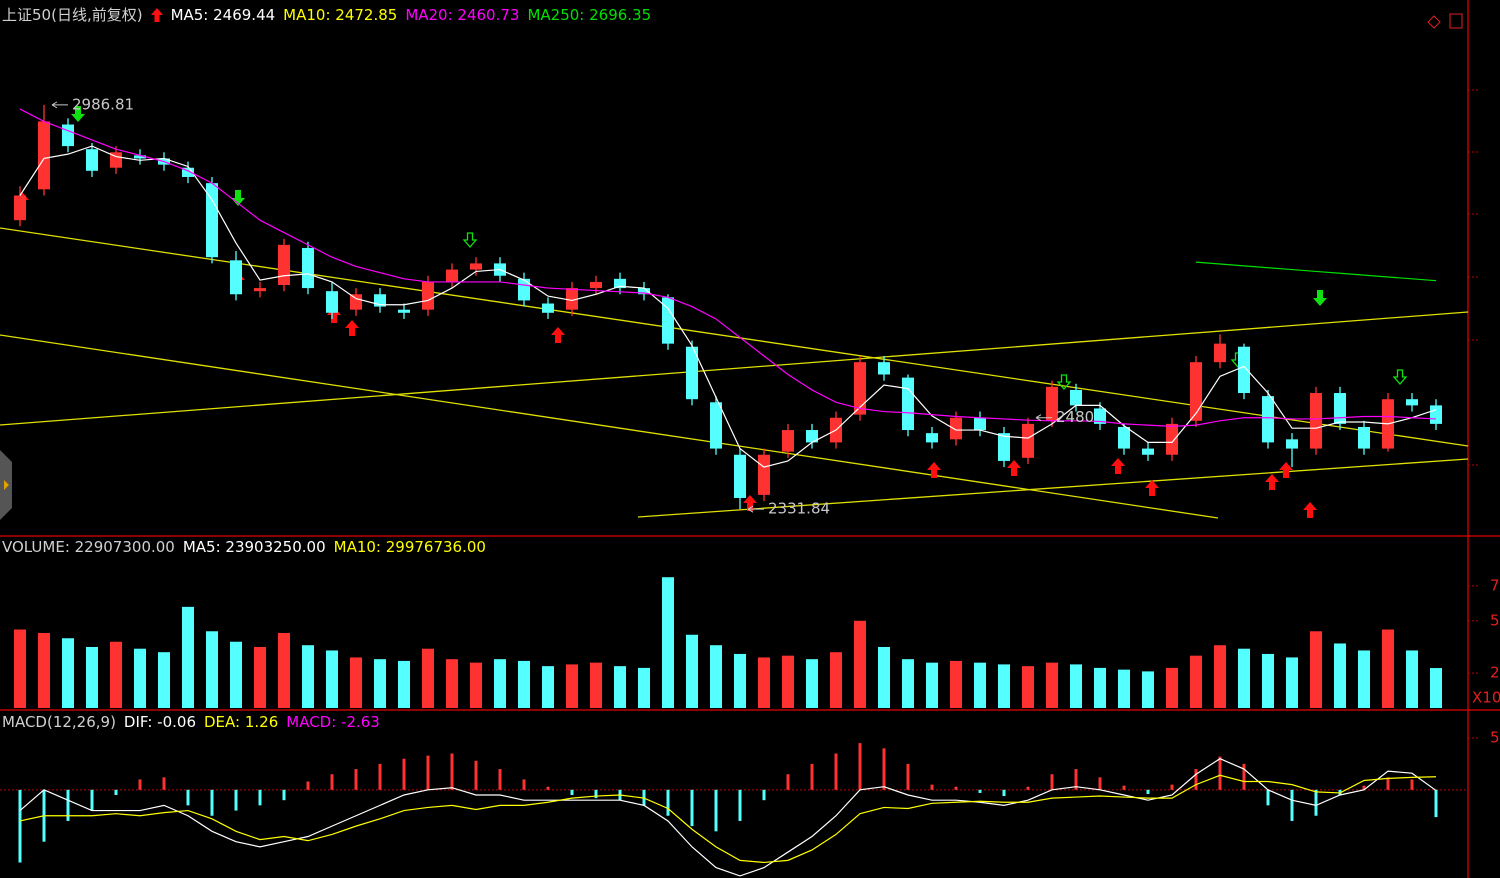 This screenshot has height=878, width=1500. Describe the element at coordinates (59, 722) in the screenshot. I see `panel-title: MACD(12,26,9)` at that location.